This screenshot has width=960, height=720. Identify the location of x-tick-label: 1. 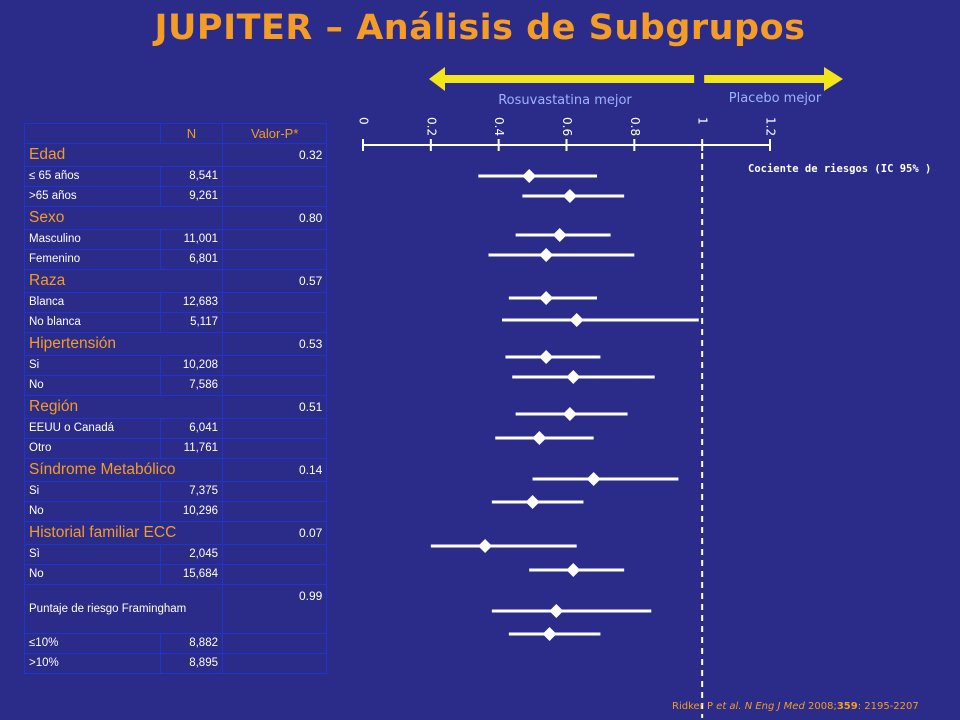
(703, 121).